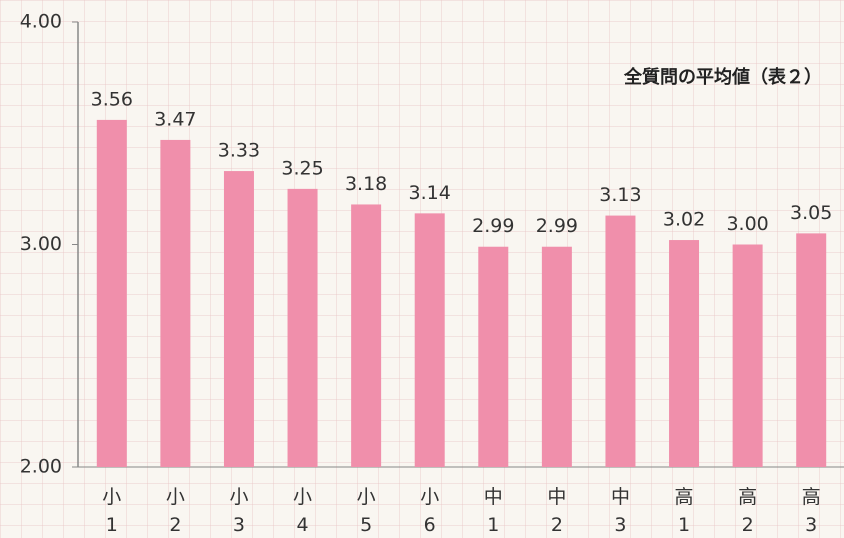 The height and width of the screenshot is (538, 844). Describe the element at coordinates (747, 224) in the screenshot. I see `value-label: 3.00` at that location.